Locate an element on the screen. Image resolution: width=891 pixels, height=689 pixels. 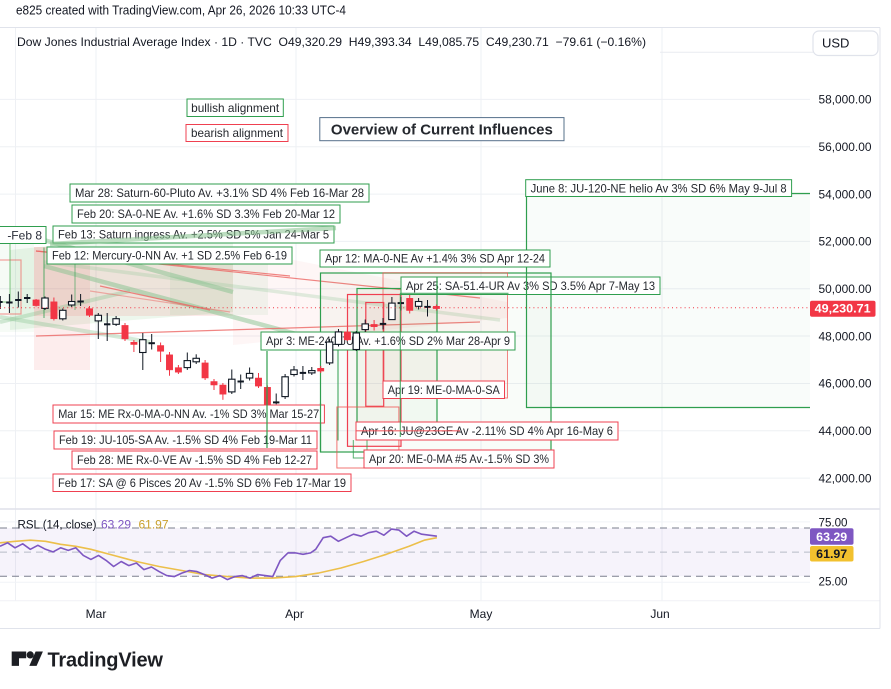
svg-text: 42,000.00 is located at coordinates (845, 479).